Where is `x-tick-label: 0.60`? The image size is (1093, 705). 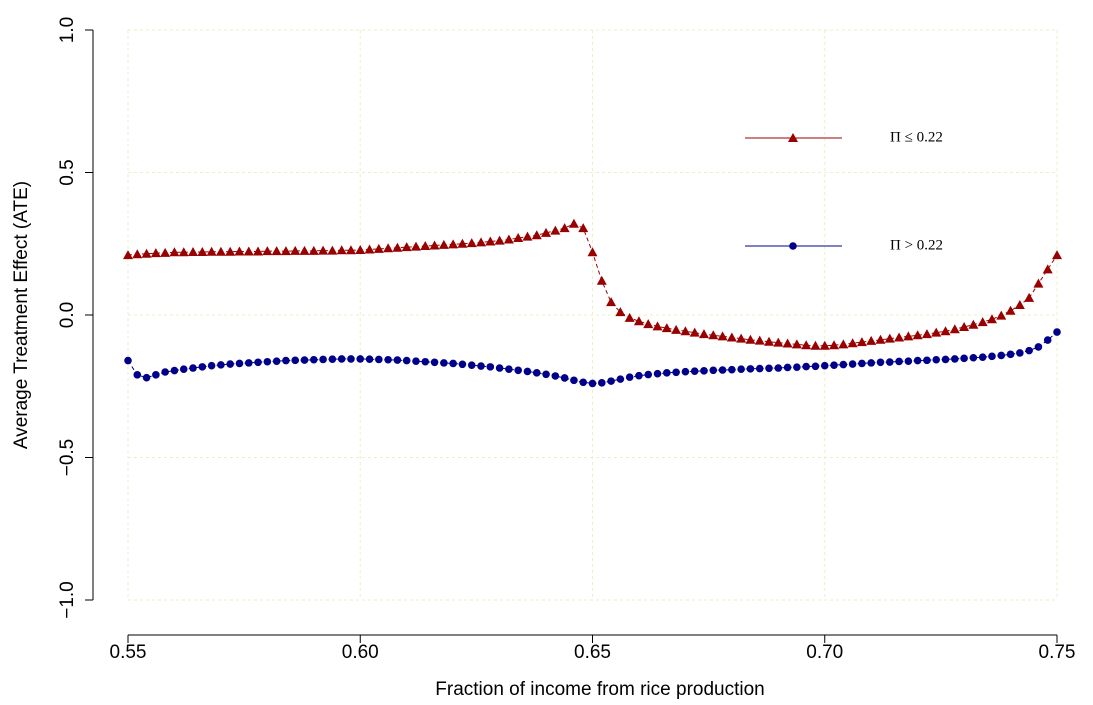 x-tick-label: 0.60 is located at coordinates (360, 652).